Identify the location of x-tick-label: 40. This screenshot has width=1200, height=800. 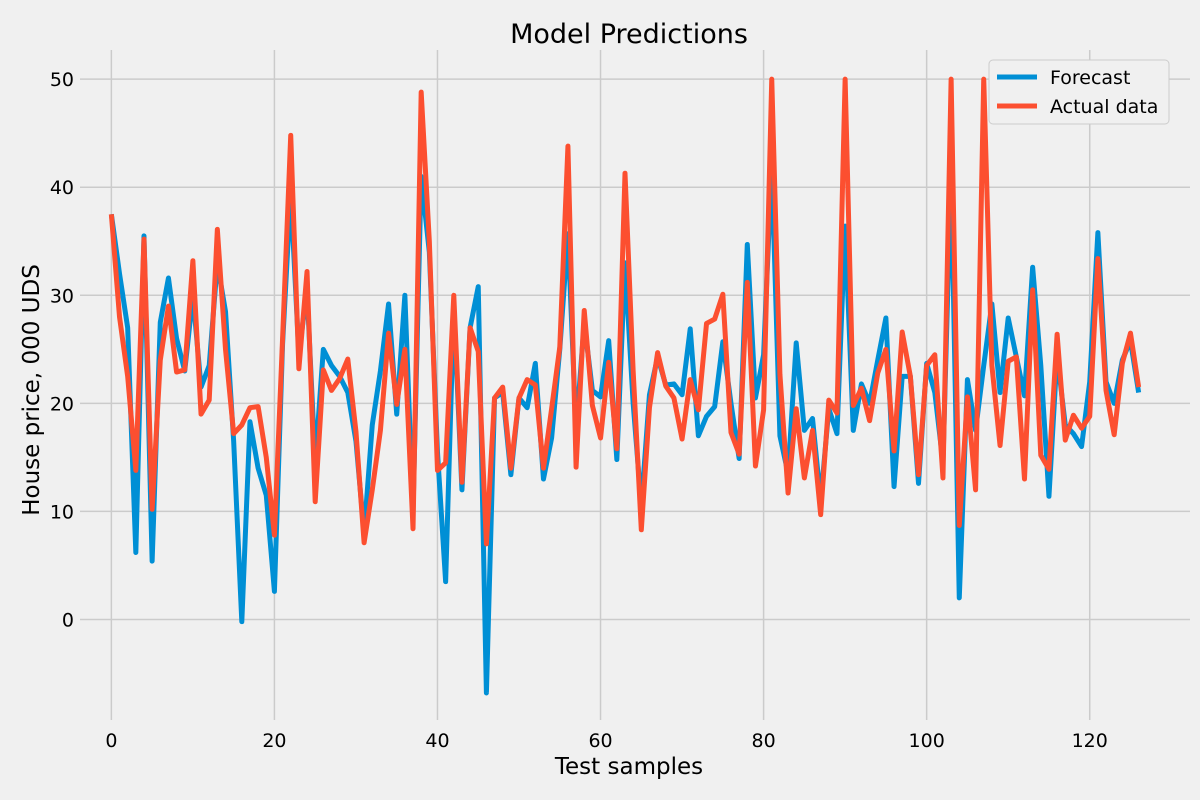
(437, 741).